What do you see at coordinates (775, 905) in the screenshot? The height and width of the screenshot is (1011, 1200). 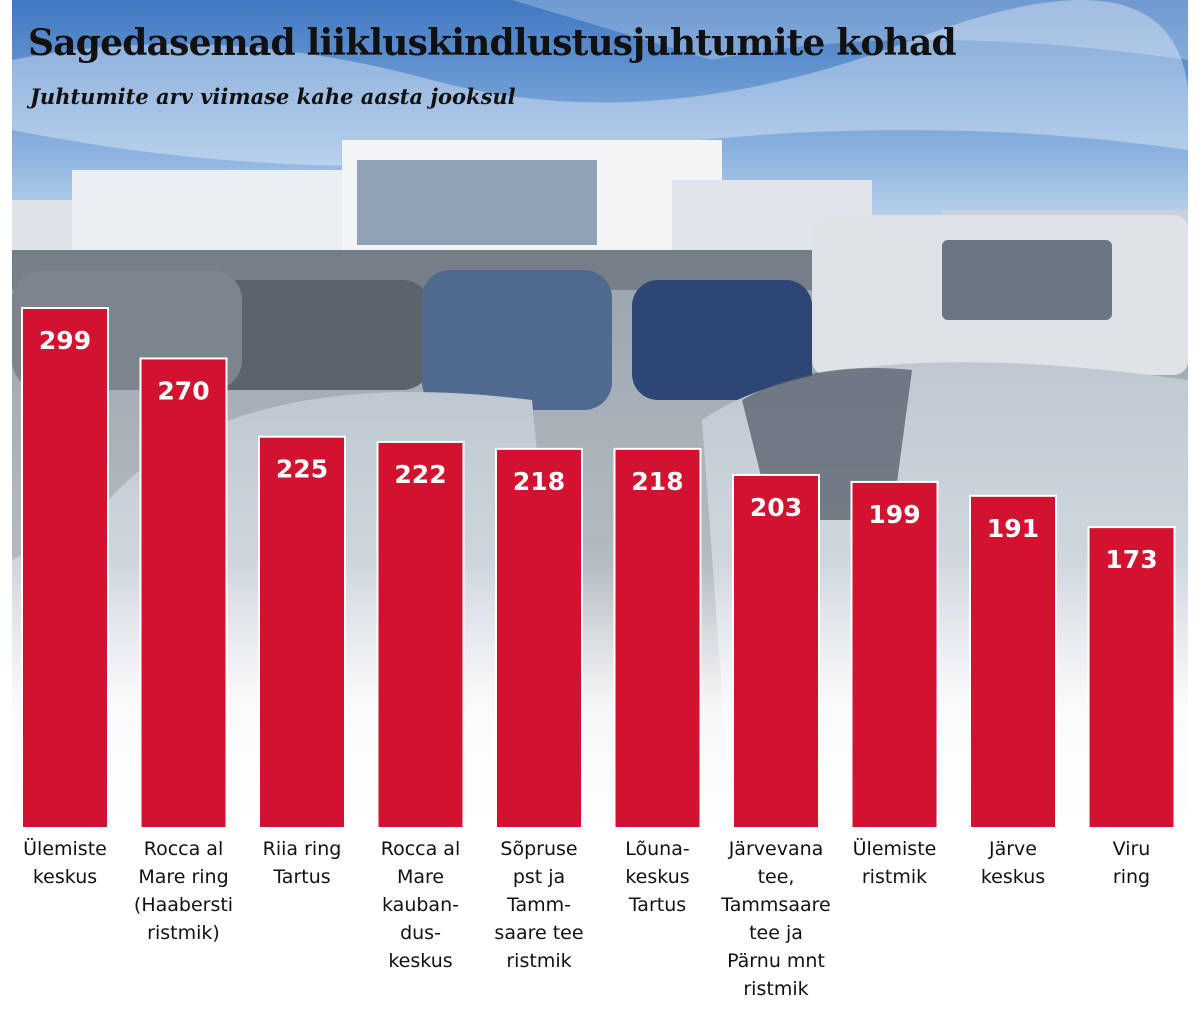 I see `category-label: Tammsaare` at bounding box center [775, 905].